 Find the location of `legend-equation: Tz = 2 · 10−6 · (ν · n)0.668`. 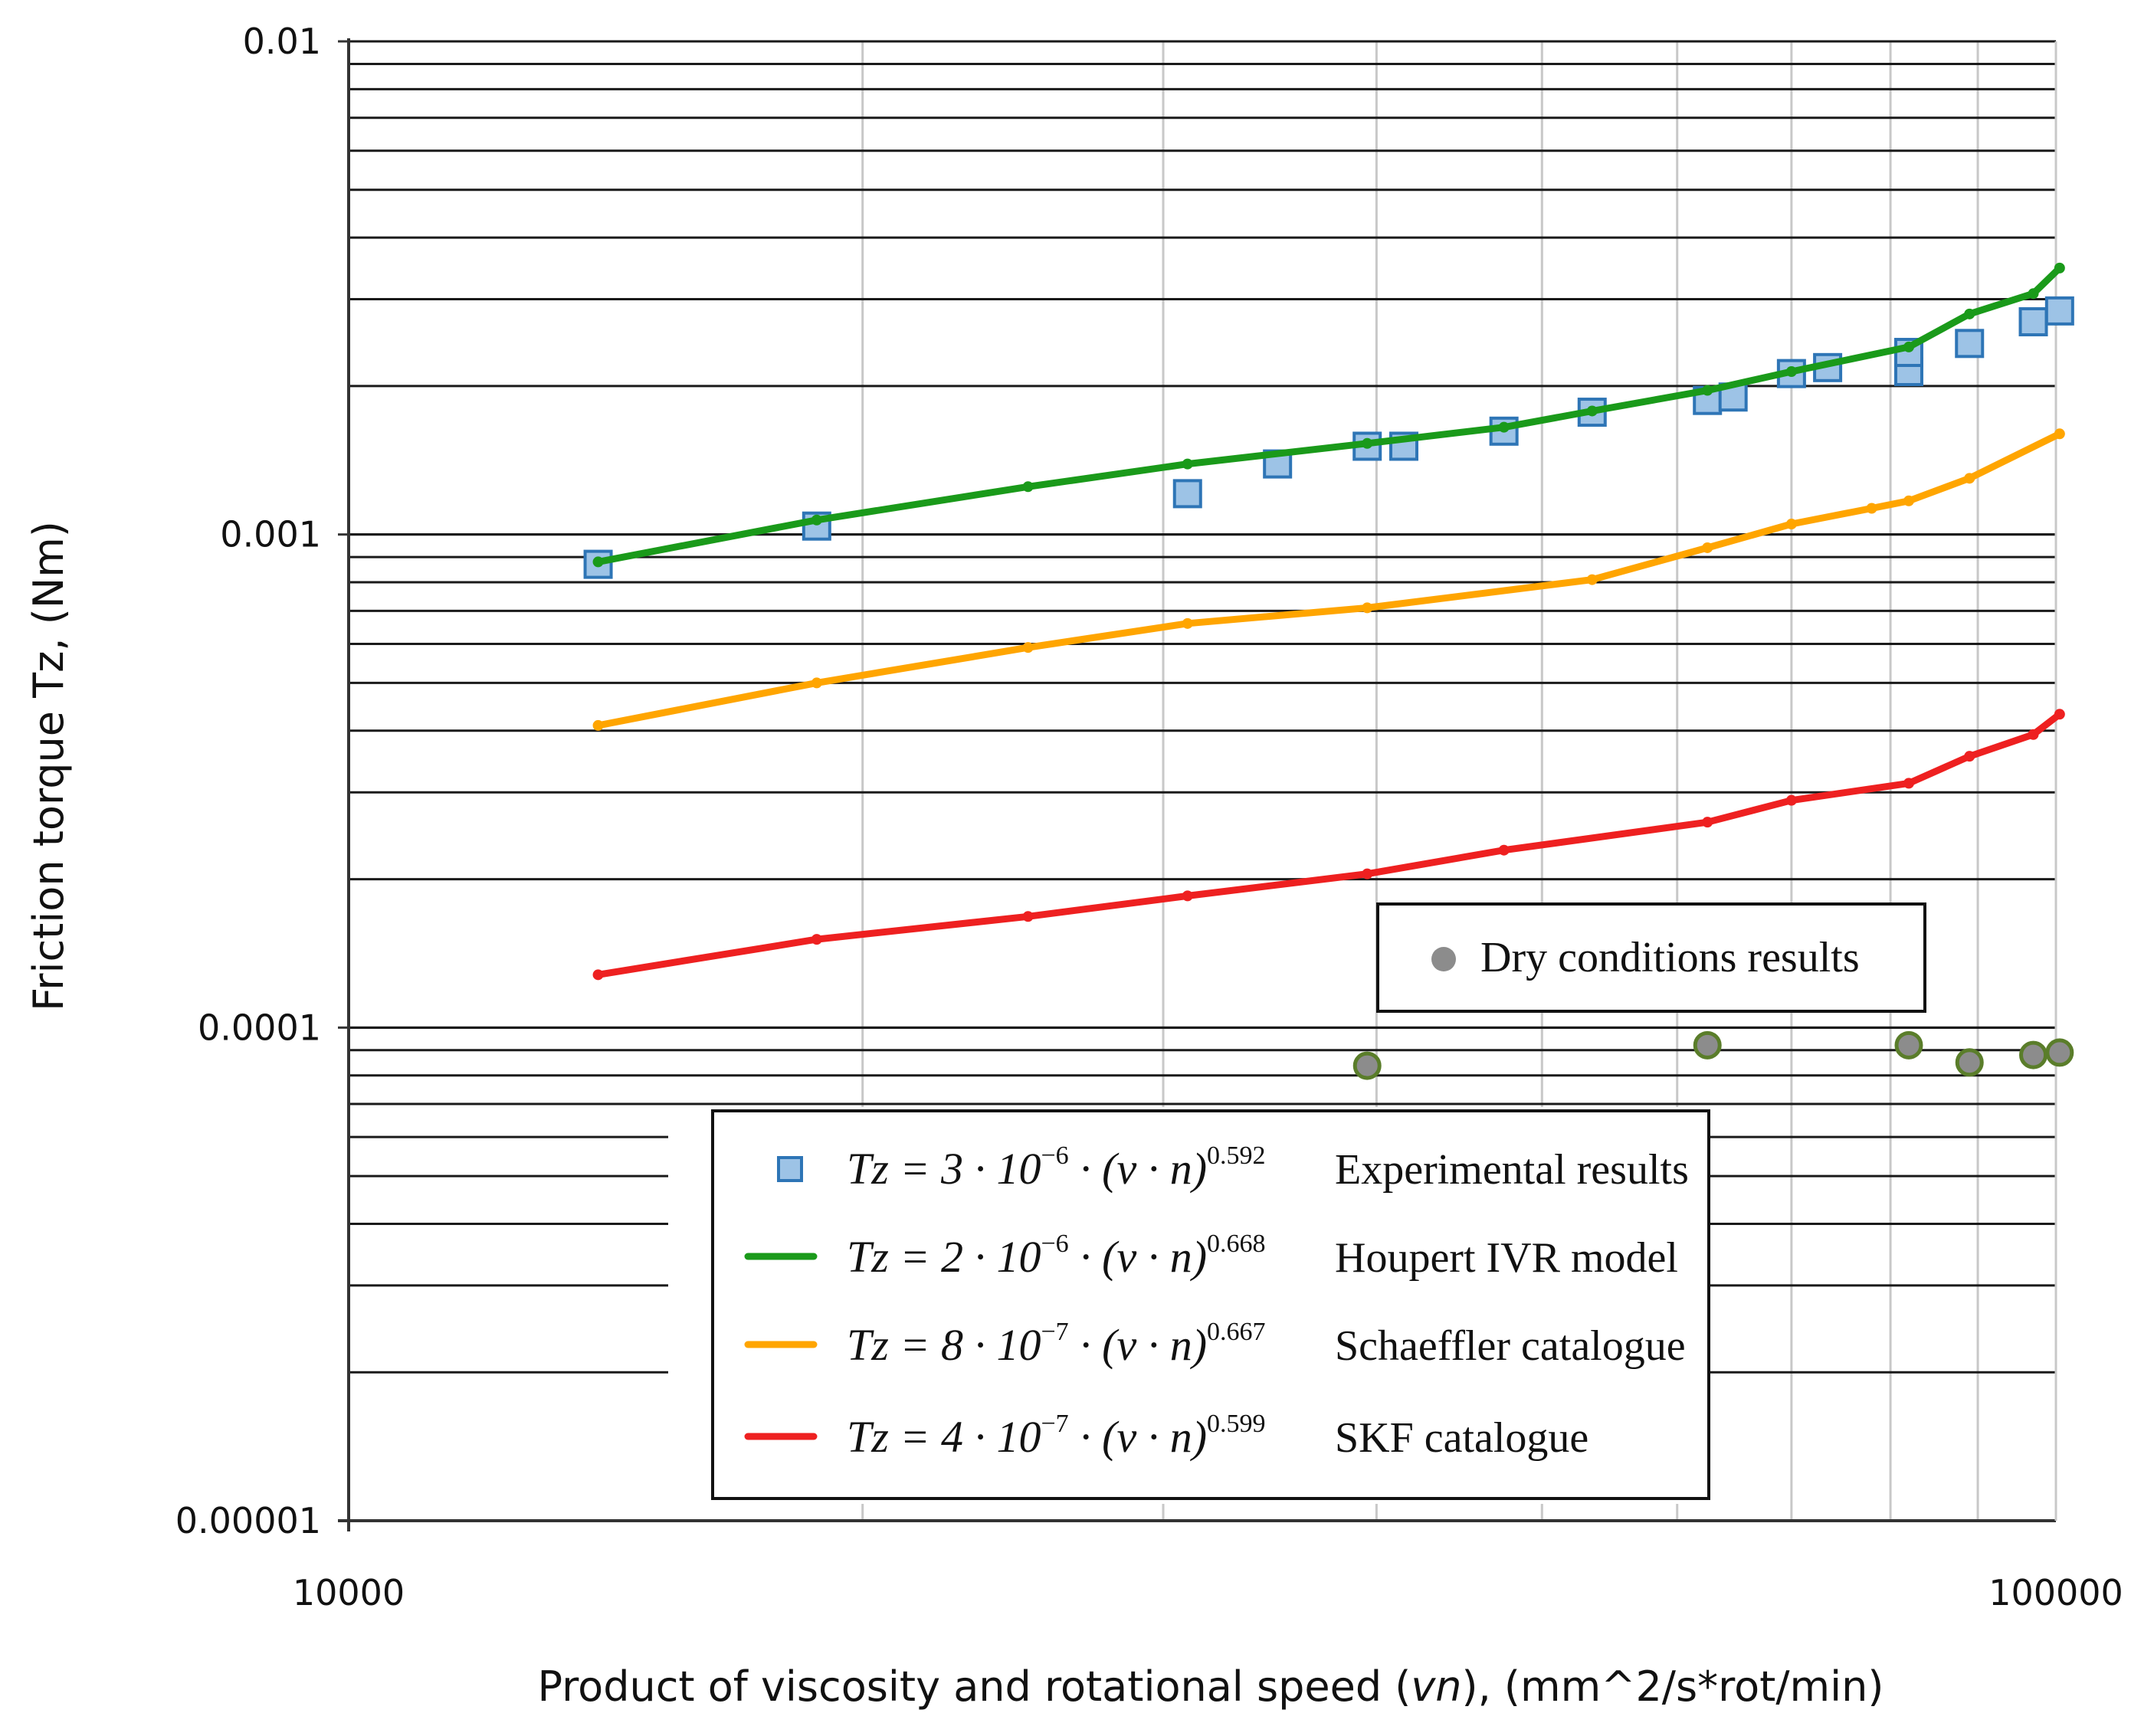

legend-equation: Tz = 2 · 10−6 · (ν · n)0.668 is located at coordinates (1056, 1256).